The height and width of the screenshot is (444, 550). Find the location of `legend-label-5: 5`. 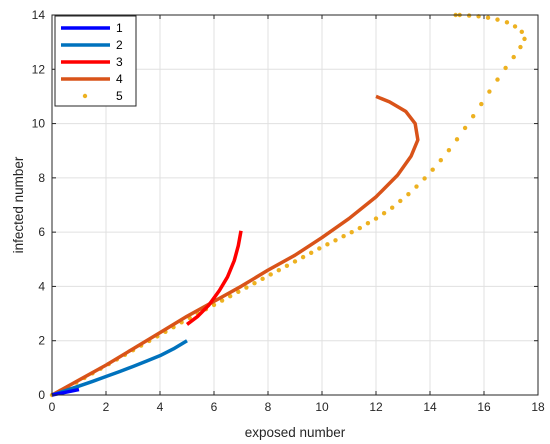

legend-label-5: 5 is located at coordinates (119, 96).